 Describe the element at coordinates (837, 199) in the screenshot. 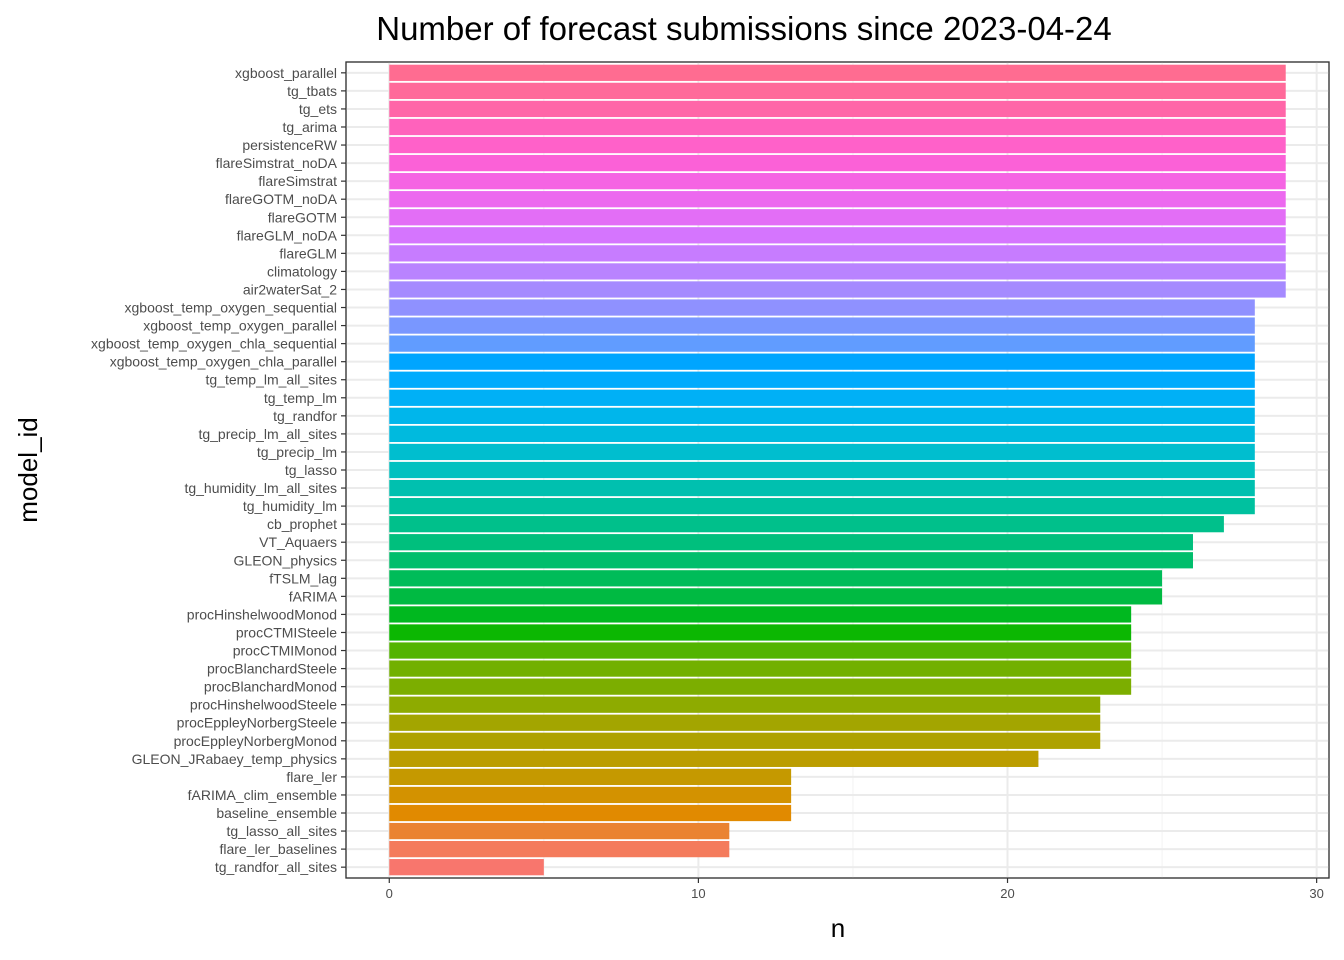

I see `bar-flareGOTM_noDA` at that location.